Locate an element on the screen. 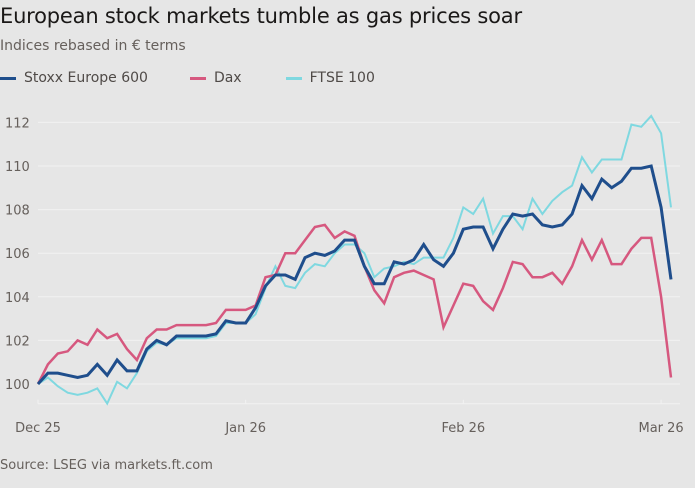 The height and width of the screenshot is (488, 695). legend-item-dax: Dax is located at coordinates (215, 78).